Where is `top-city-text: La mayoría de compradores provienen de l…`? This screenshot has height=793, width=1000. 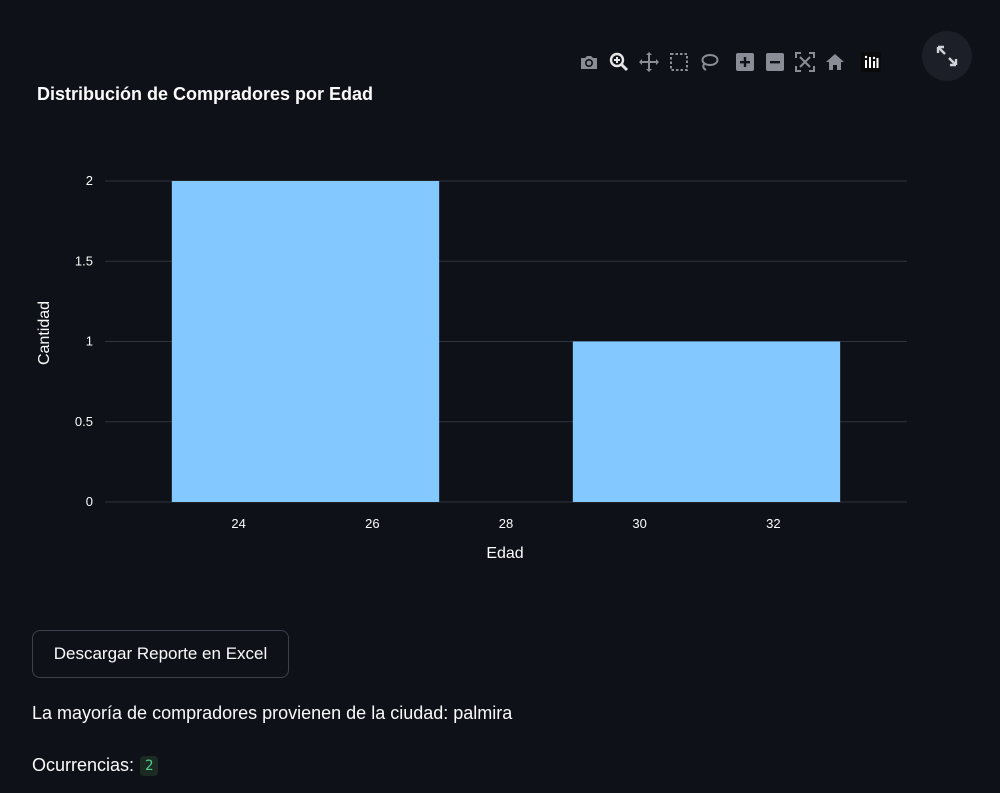
top-city-text: La mayoría de compradores provienen de l… is located at coordinates (272, 713).